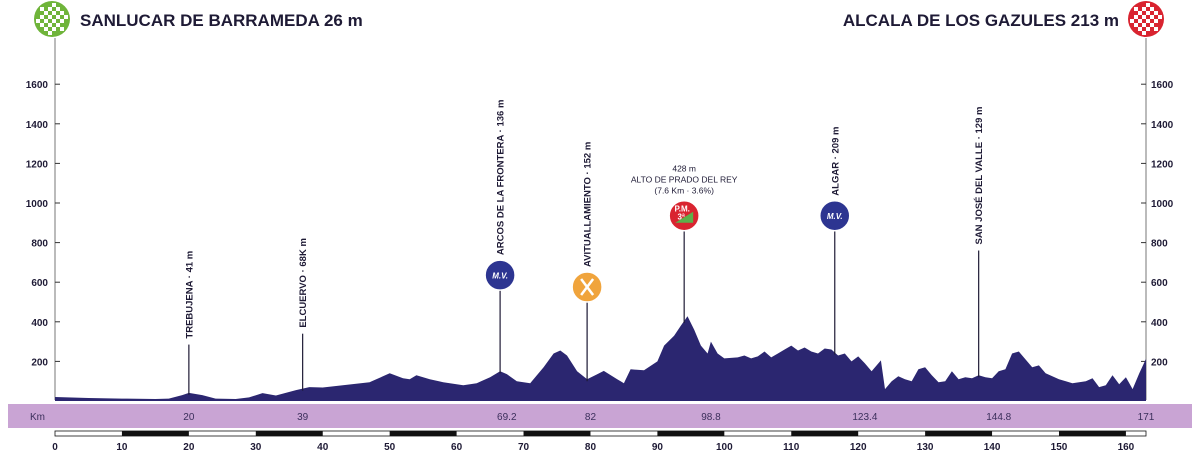 The height and width of the screenshot is (457, 1200). Describe the element at coordinates (979, 176) in the screenshot. I see `location-name: SAN JOSÉ DEL VALLE · 129 m` at that location.